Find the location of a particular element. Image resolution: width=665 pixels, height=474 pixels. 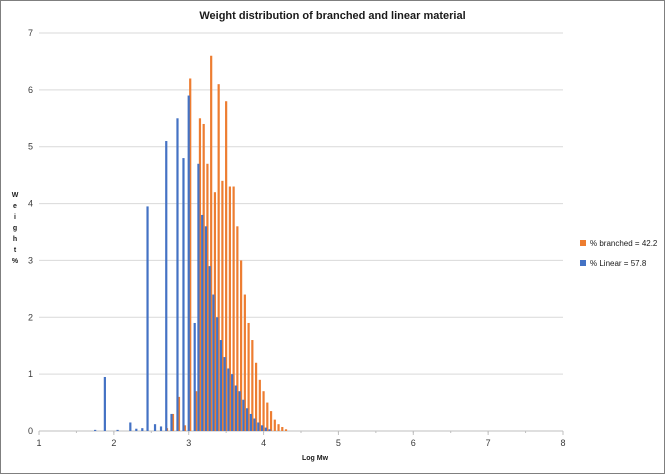

y-axis-label-char: t is located at coordinates (15, 250).